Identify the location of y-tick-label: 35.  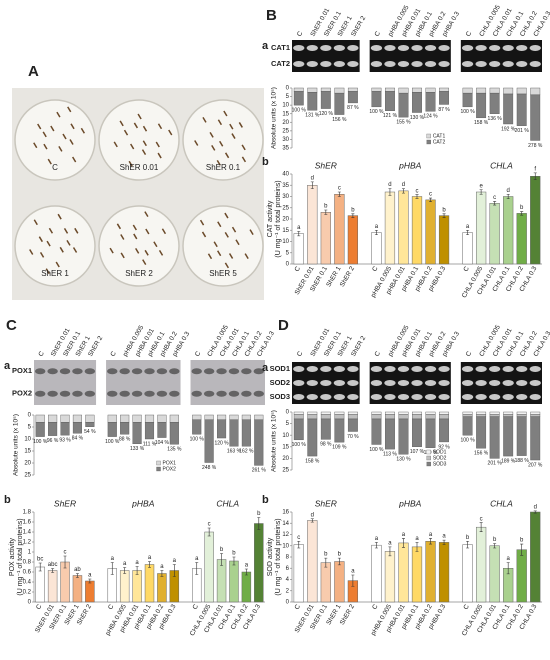
(285, 186).